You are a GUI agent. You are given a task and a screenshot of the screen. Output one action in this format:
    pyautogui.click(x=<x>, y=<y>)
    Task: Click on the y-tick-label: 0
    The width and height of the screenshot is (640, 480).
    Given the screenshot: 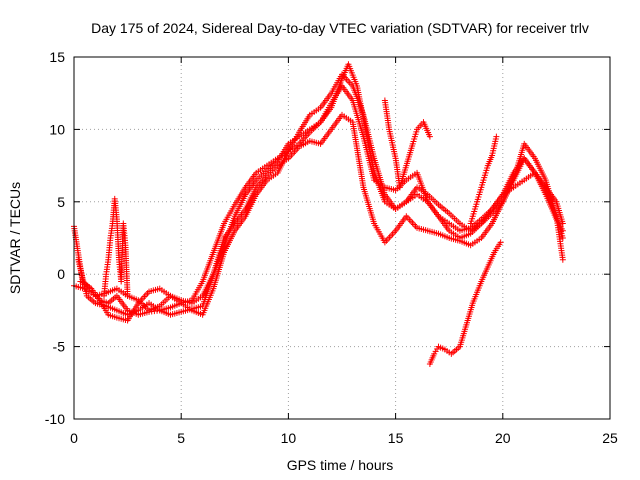 What is the action you would take?
    pyautogui.click(x=61, y=274)
    